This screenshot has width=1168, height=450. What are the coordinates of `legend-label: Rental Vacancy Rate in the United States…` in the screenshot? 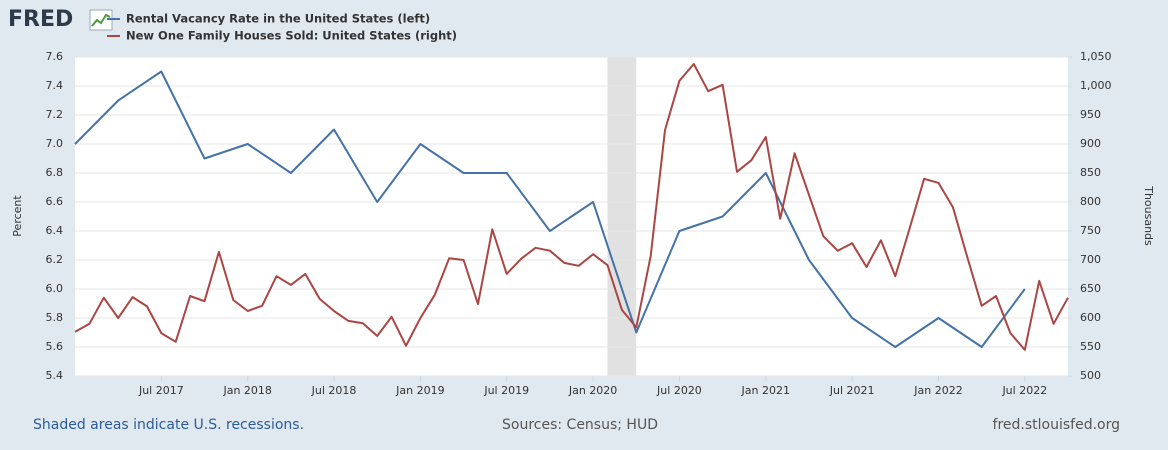 It's located at (278, 19).